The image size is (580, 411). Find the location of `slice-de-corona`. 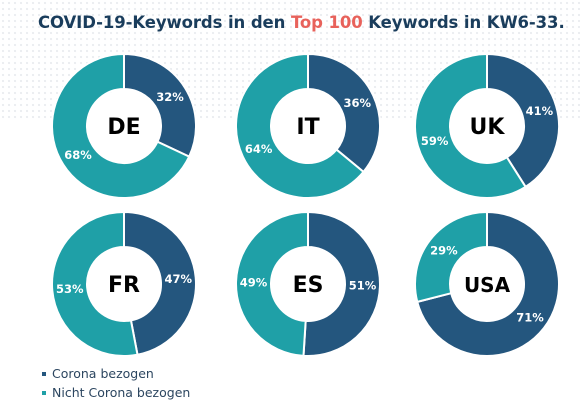

slice-de-corona is located at coordinates (160, 105).